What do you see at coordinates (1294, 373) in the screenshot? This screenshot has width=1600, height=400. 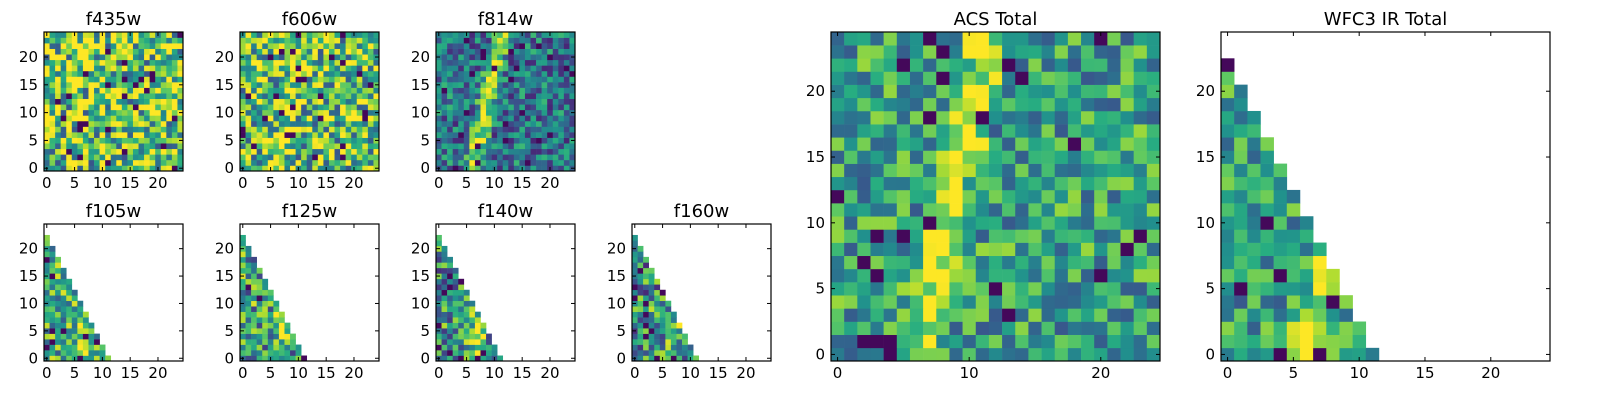 I see `x-tick-label: 5` at bounding box center [1294, 373].